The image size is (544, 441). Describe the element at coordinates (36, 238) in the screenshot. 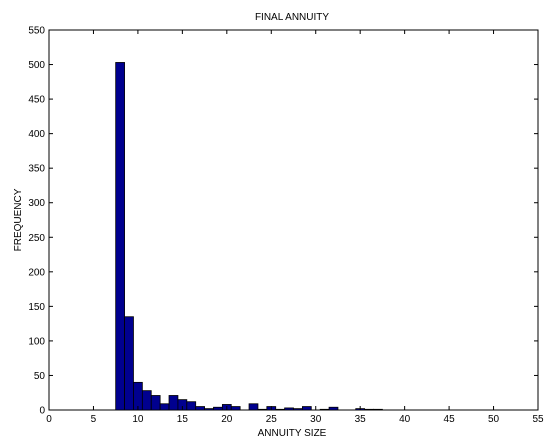

I see `y-tick-label: 250` at that location.